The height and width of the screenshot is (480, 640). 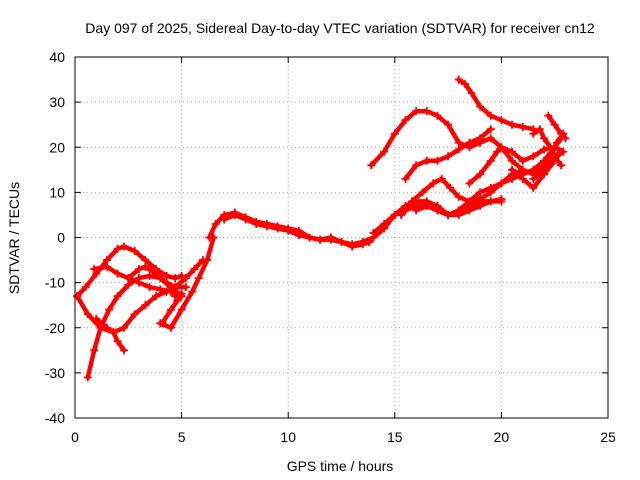 What do you see at coordinates (55, 283) in the screenshot?
I see `y-tick-label: -10` at bounding box center [55, 283].